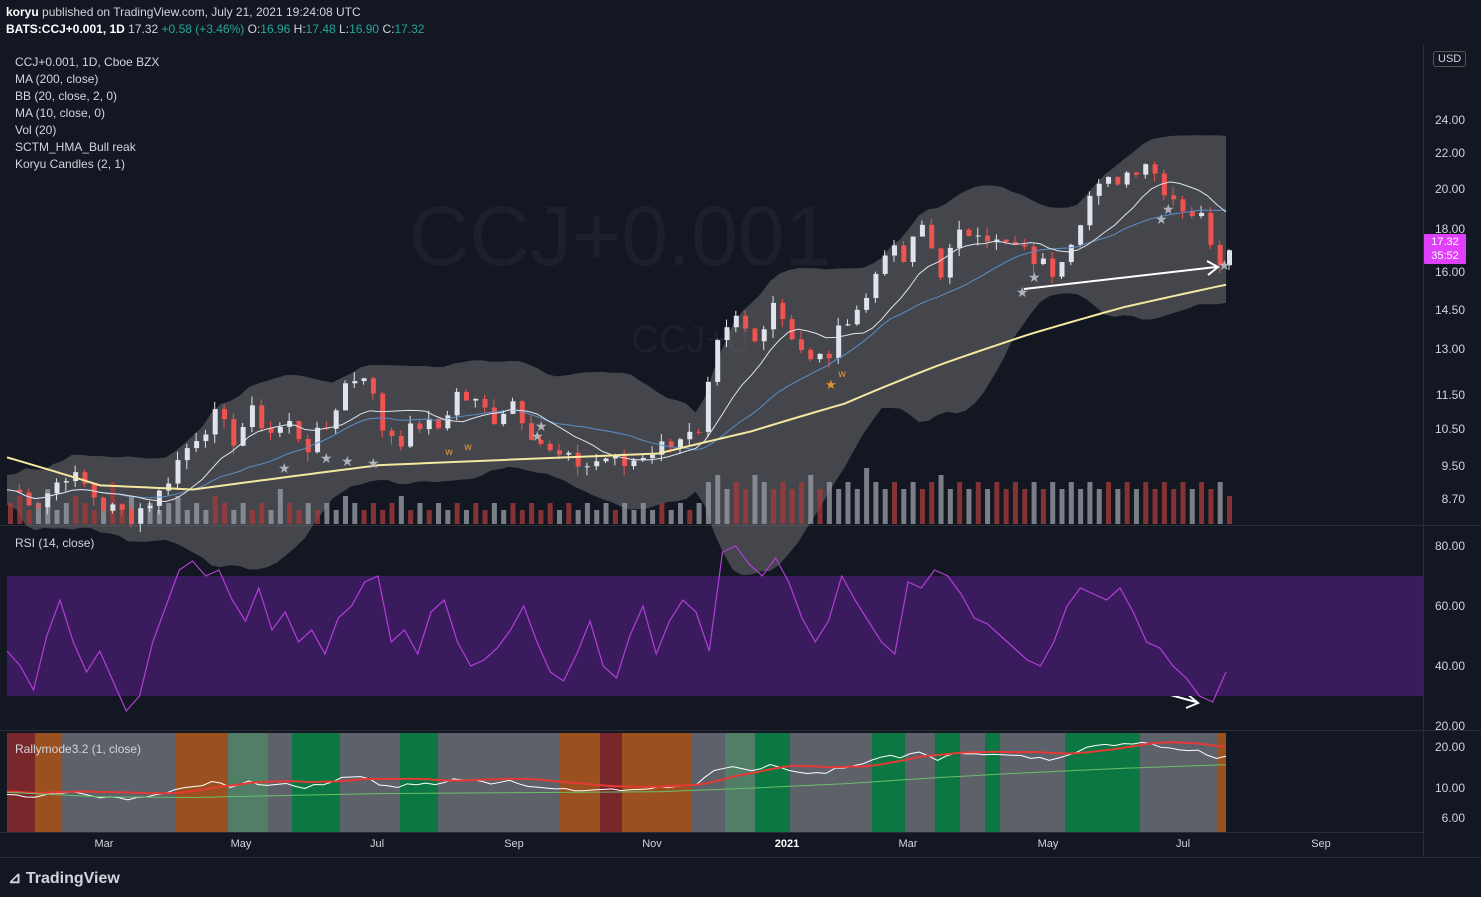  What do you see at coordinates (514, 844) in the screenshot?
I see `x-tick: Sep` at bounding box center [514, 844].